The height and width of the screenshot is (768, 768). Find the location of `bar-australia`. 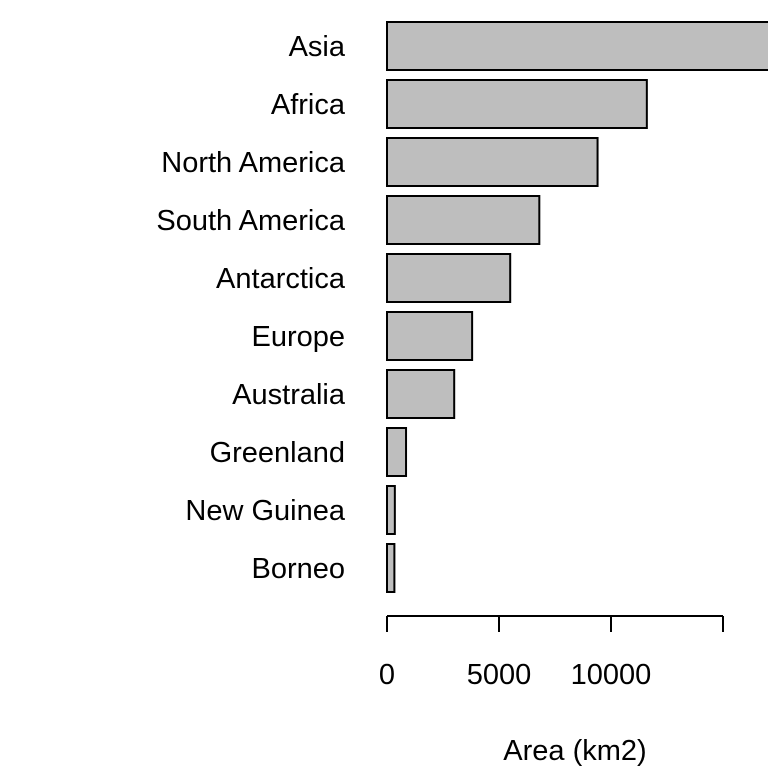

bar-australia is located at coordinates (421, 394).